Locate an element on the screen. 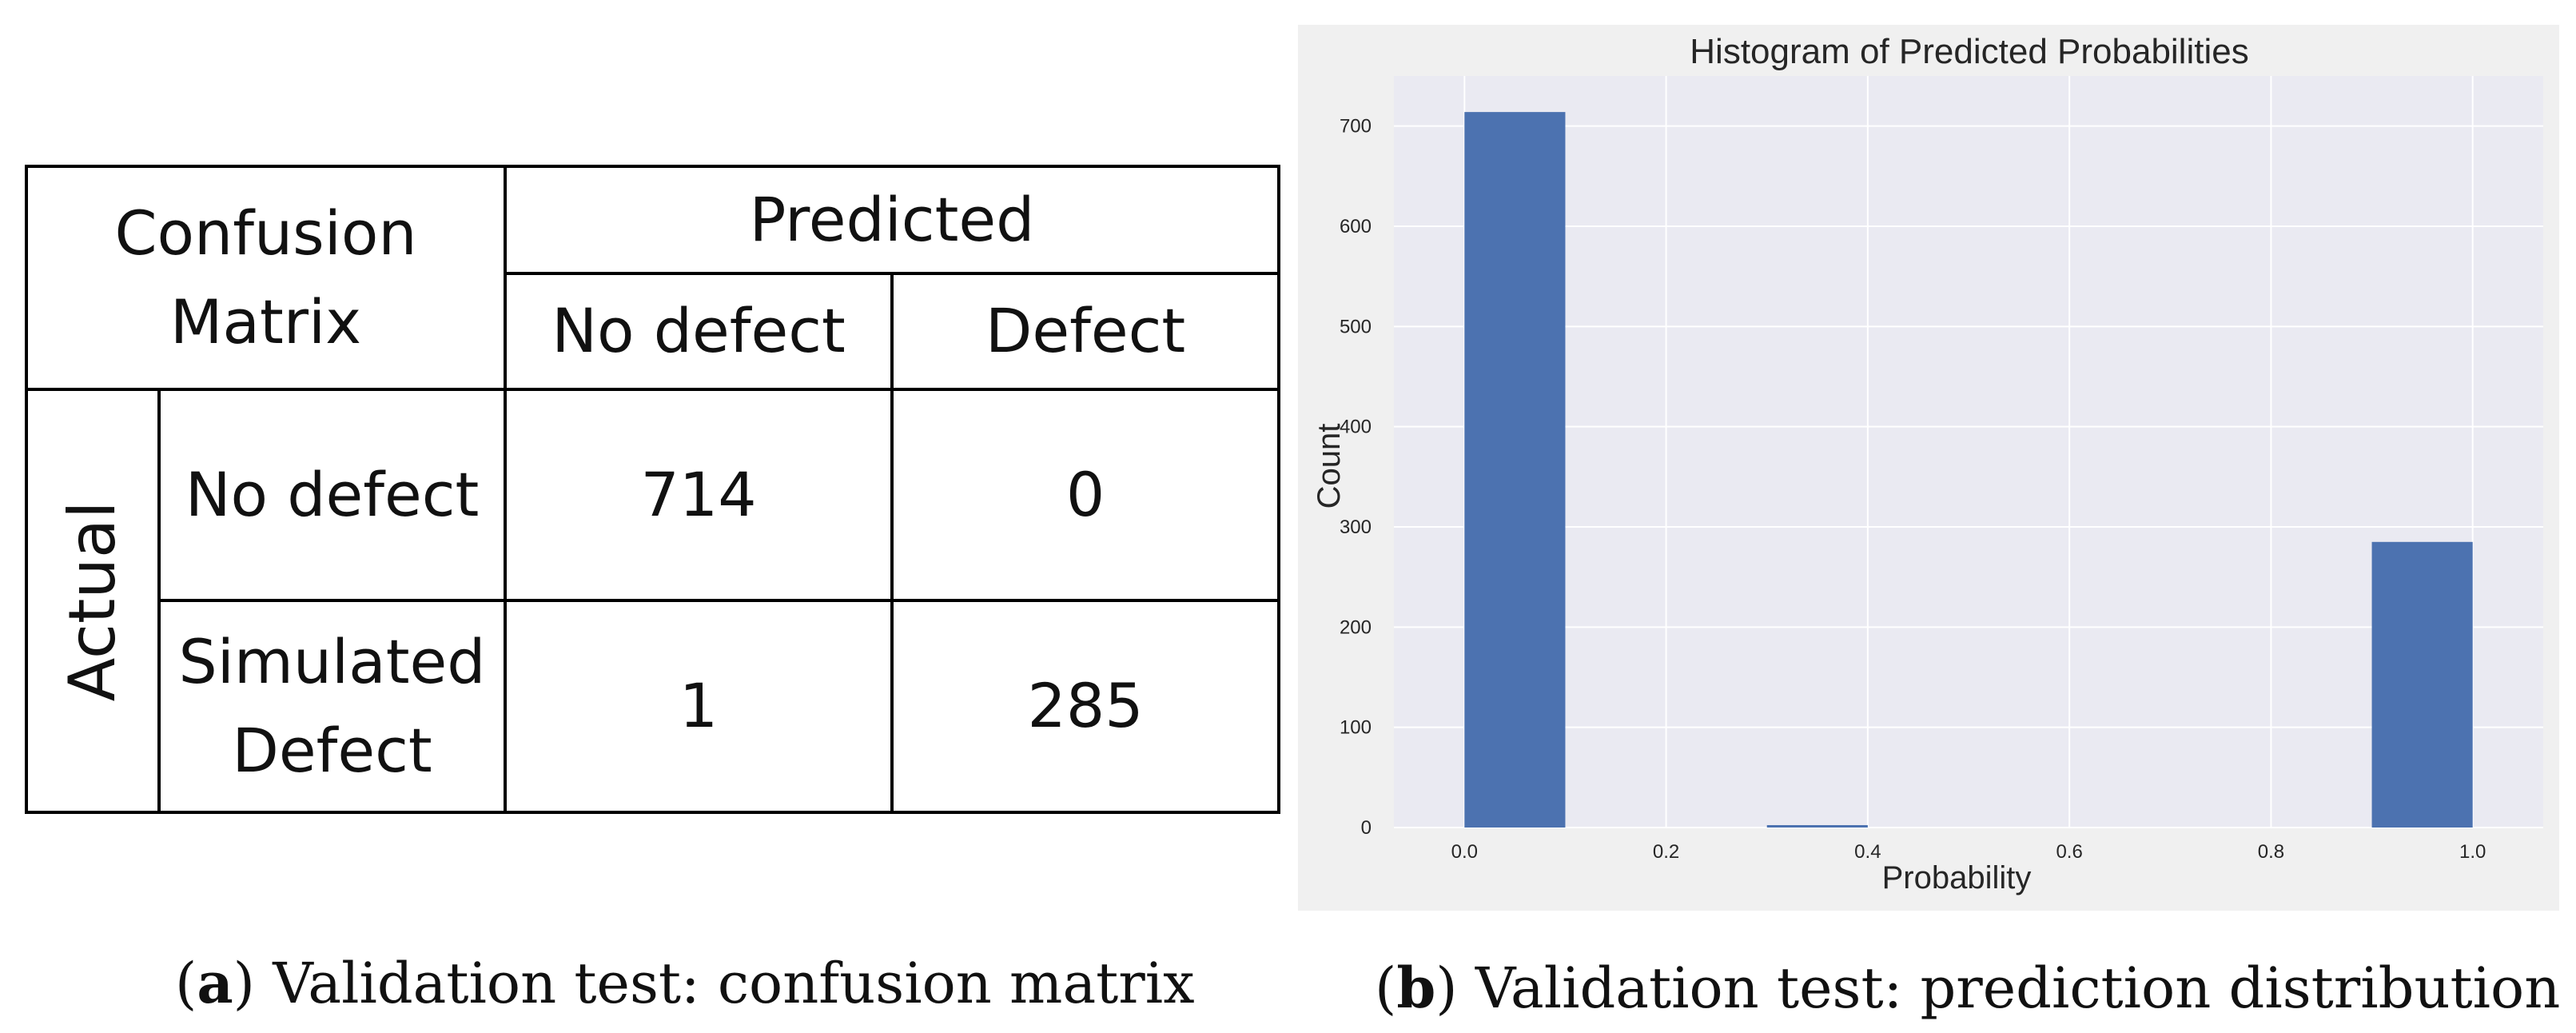 The width and height of the screenshot is (2576, 1033). caption-a-text: Validation test: confusion matrix is located at coordinates (734, 984).